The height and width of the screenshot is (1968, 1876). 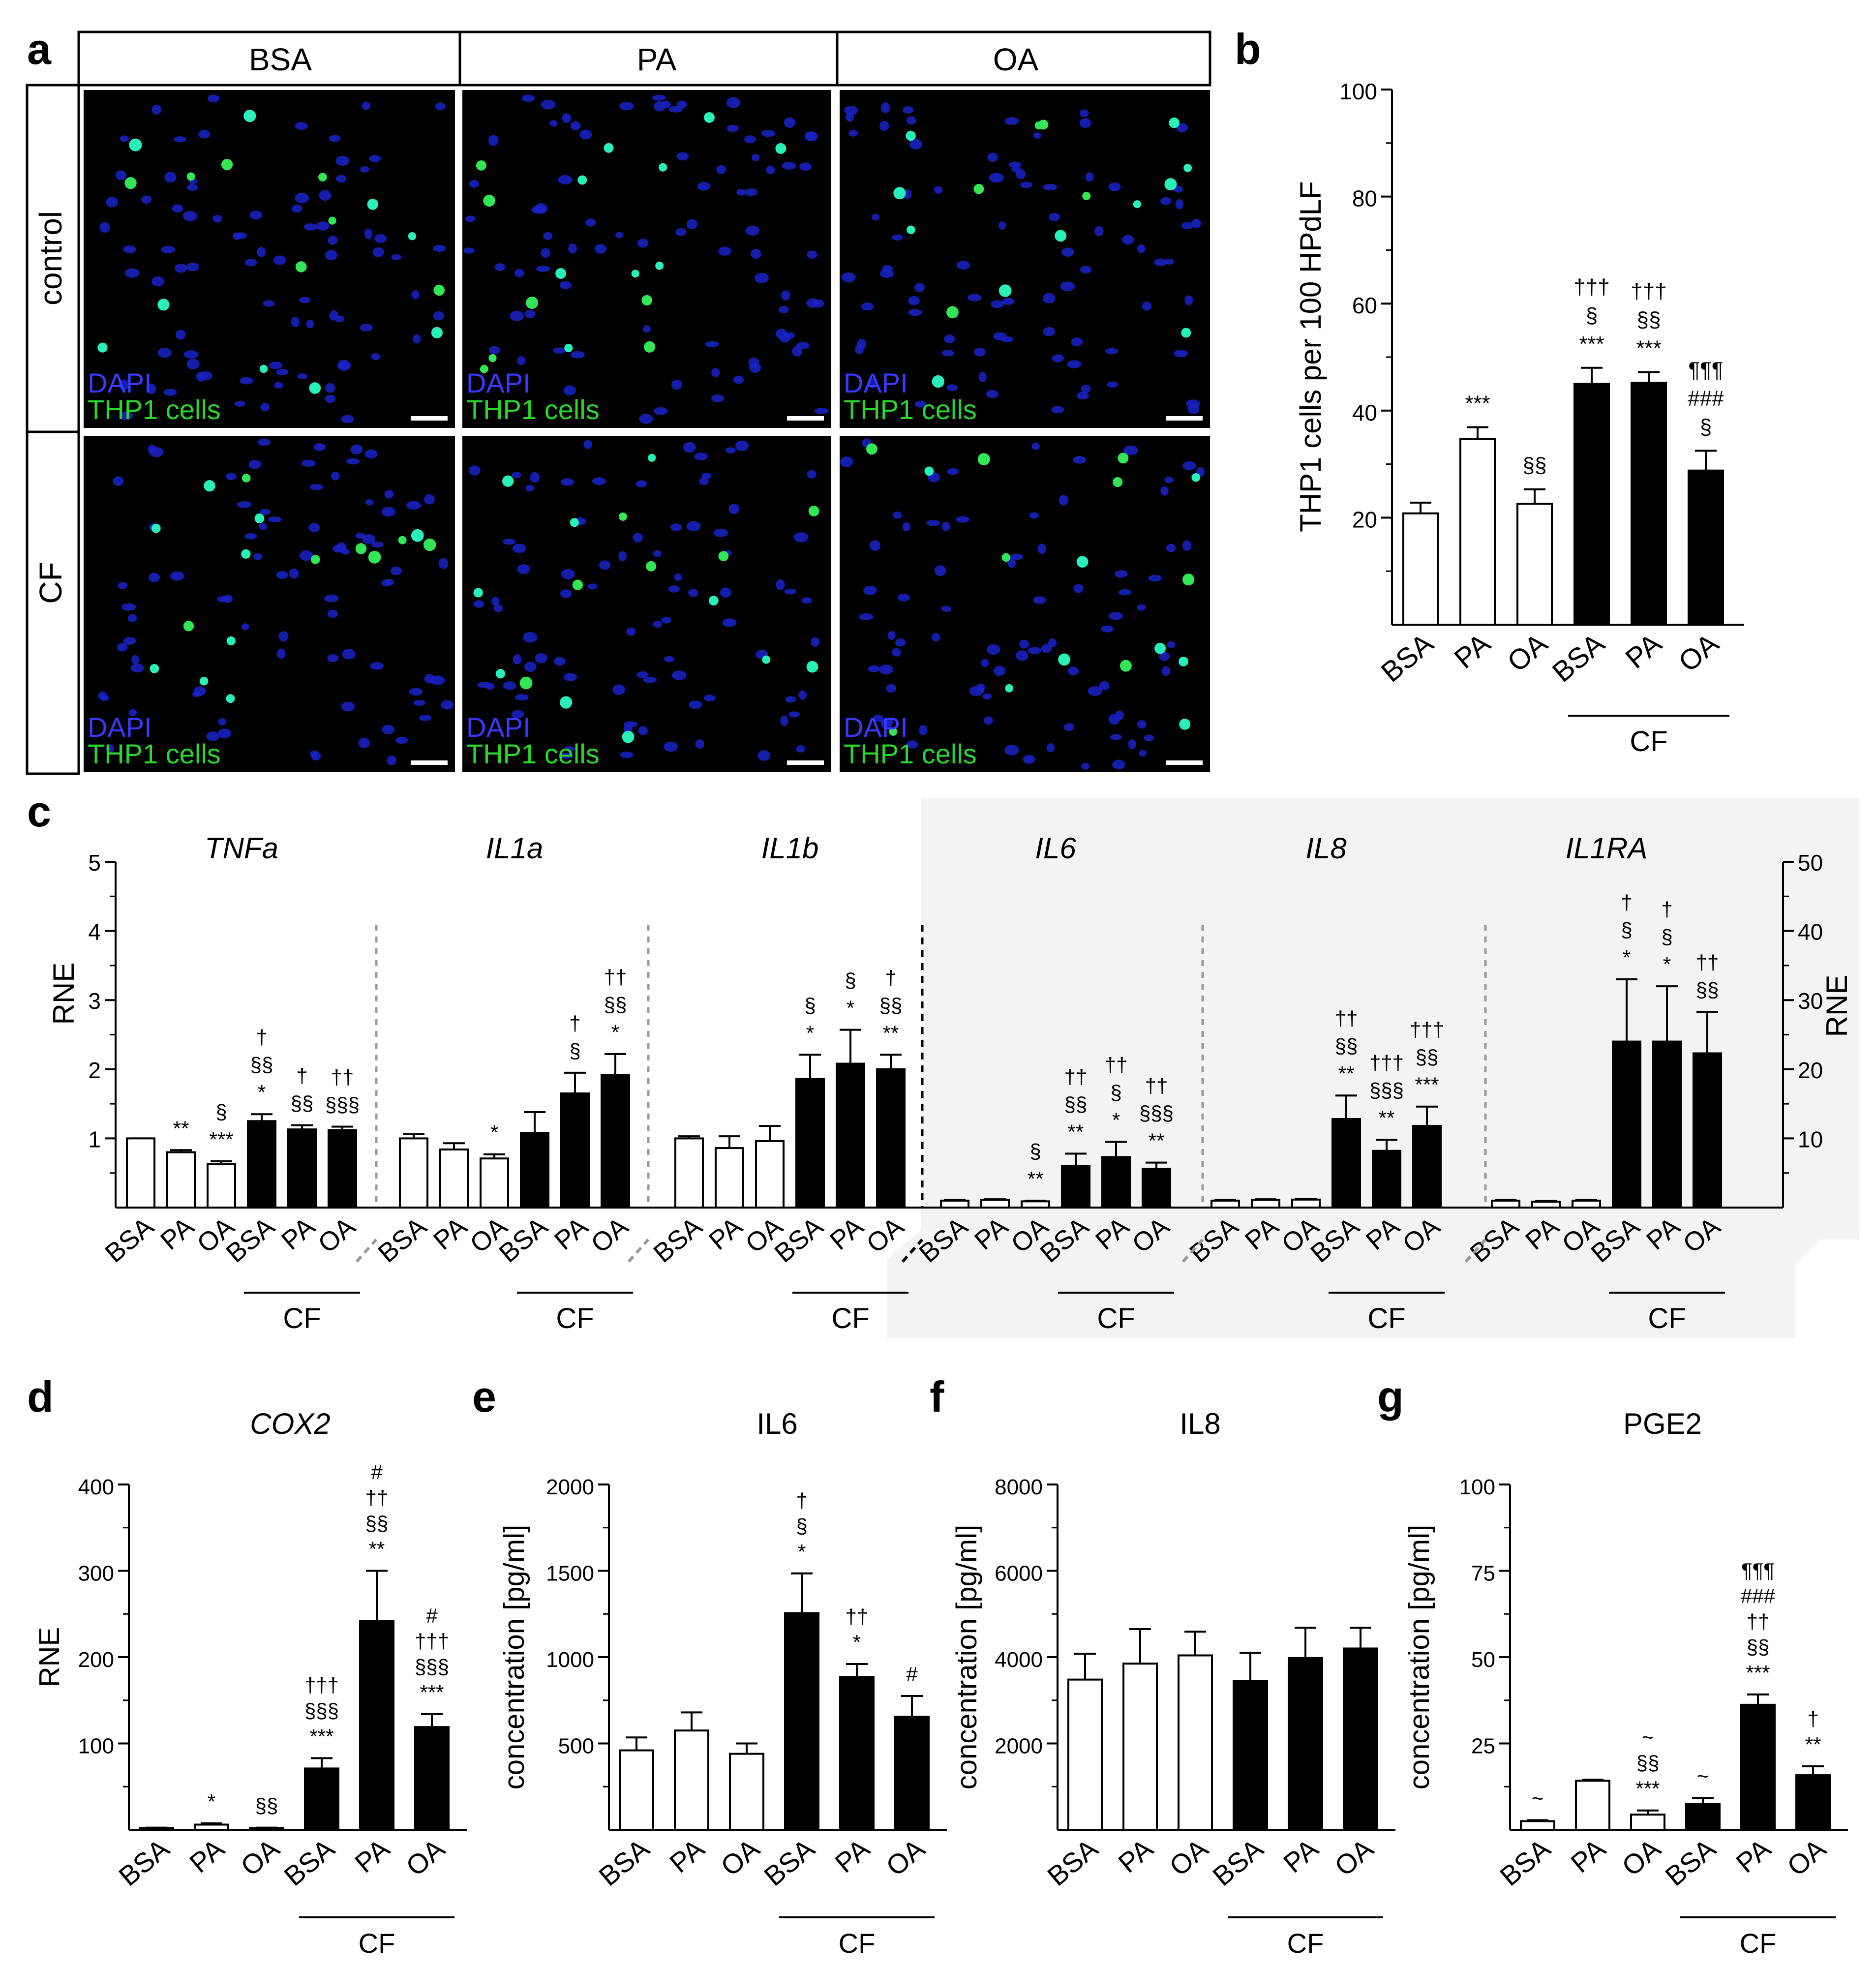 I want to click on y-tick-label-left: 2, so click(x=94, y=1071).